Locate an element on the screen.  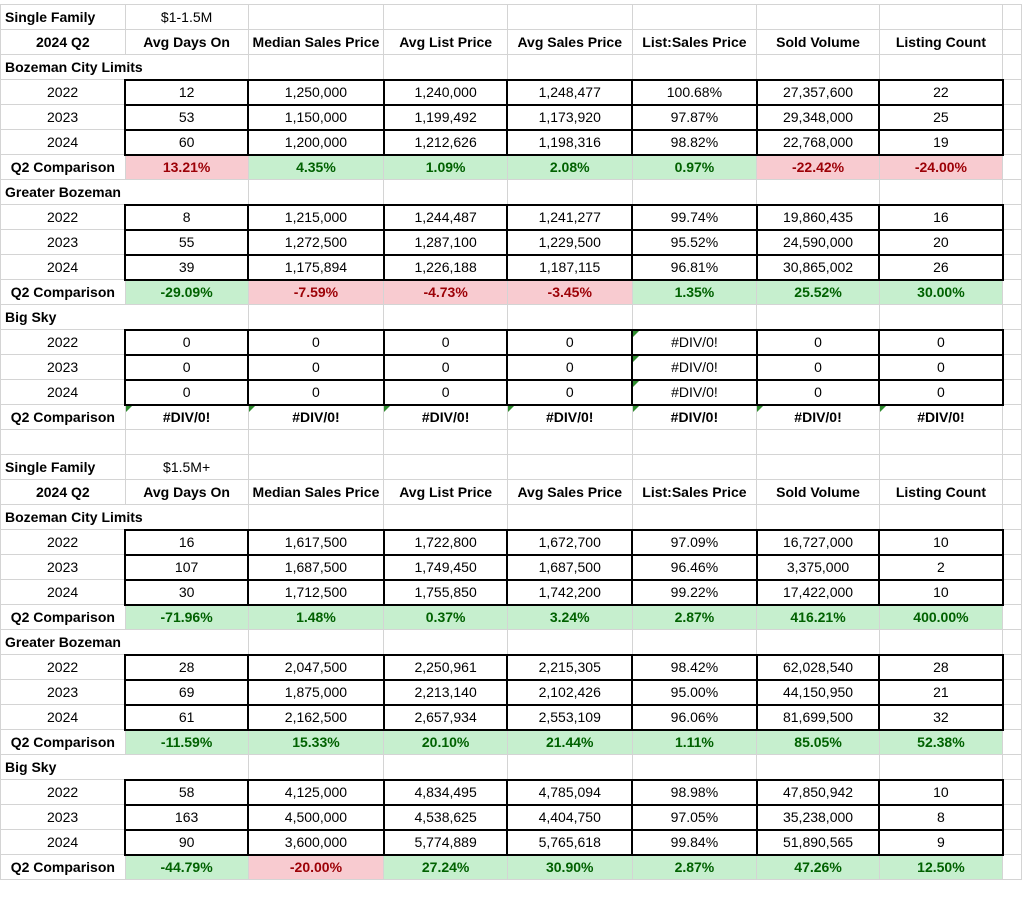
data-cell: 2,213,140 is located at coordinates (445, 692).